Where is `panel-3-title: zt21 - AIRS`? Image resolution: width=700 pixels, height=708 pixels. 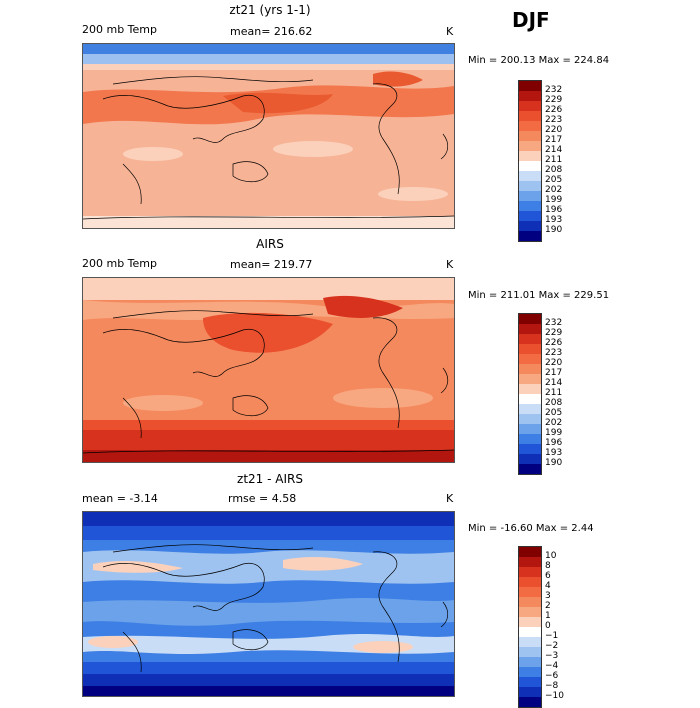
panel-3-title: zt21 - AIRS is located at coordinates (270, 479).